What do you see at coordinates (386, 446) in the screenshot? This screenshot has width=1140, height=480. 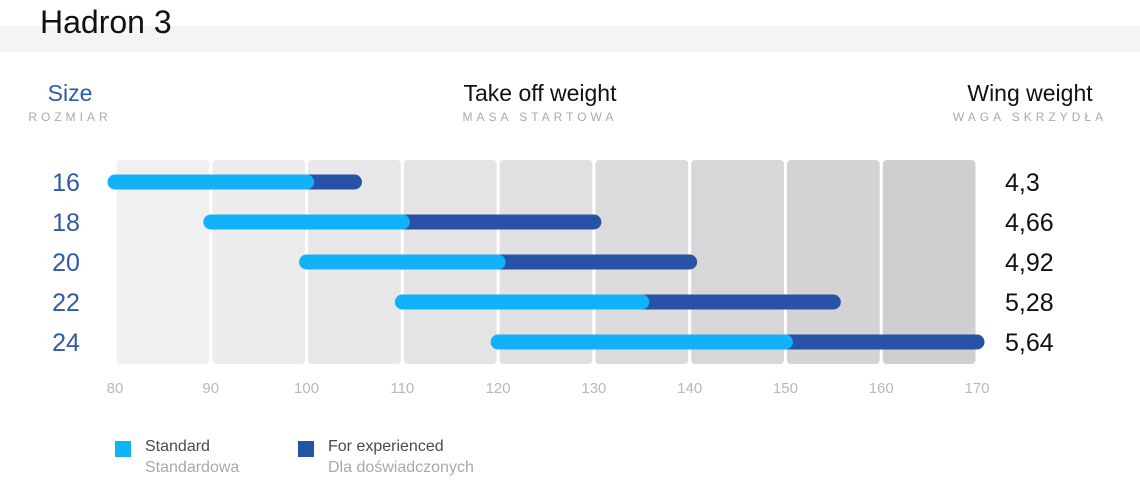 I see `legend-experienced-label: For experienced` at bounding box center [386, 446].